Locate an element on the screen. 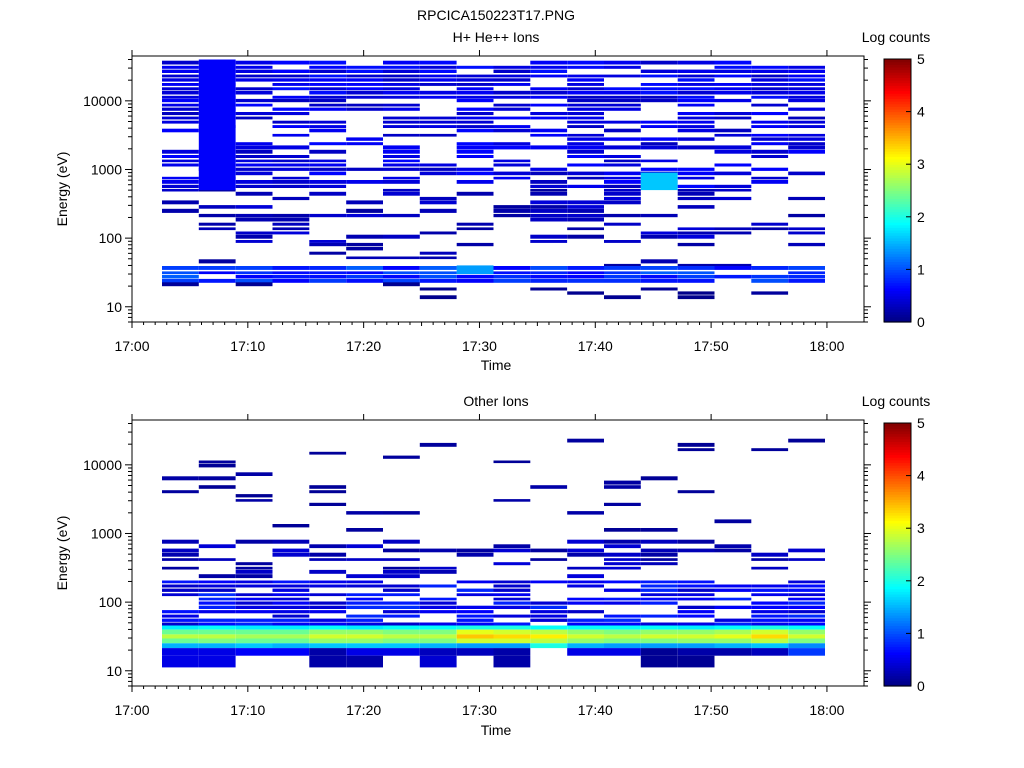 This screenshot has height=768, width=1024. y-tick-label: 1000 is located at coordinates (106, 533).